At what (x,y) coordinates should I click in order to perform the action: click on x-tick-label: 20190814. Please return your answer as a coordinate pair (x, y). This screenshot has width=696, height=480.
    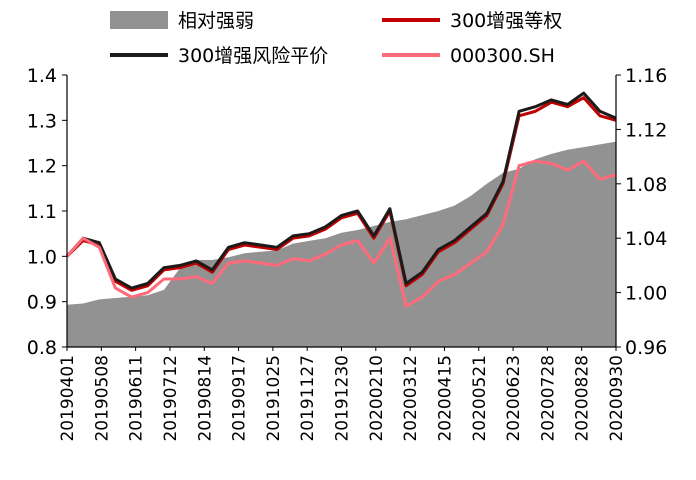
    Looking at the image, I should click on (205, 398).